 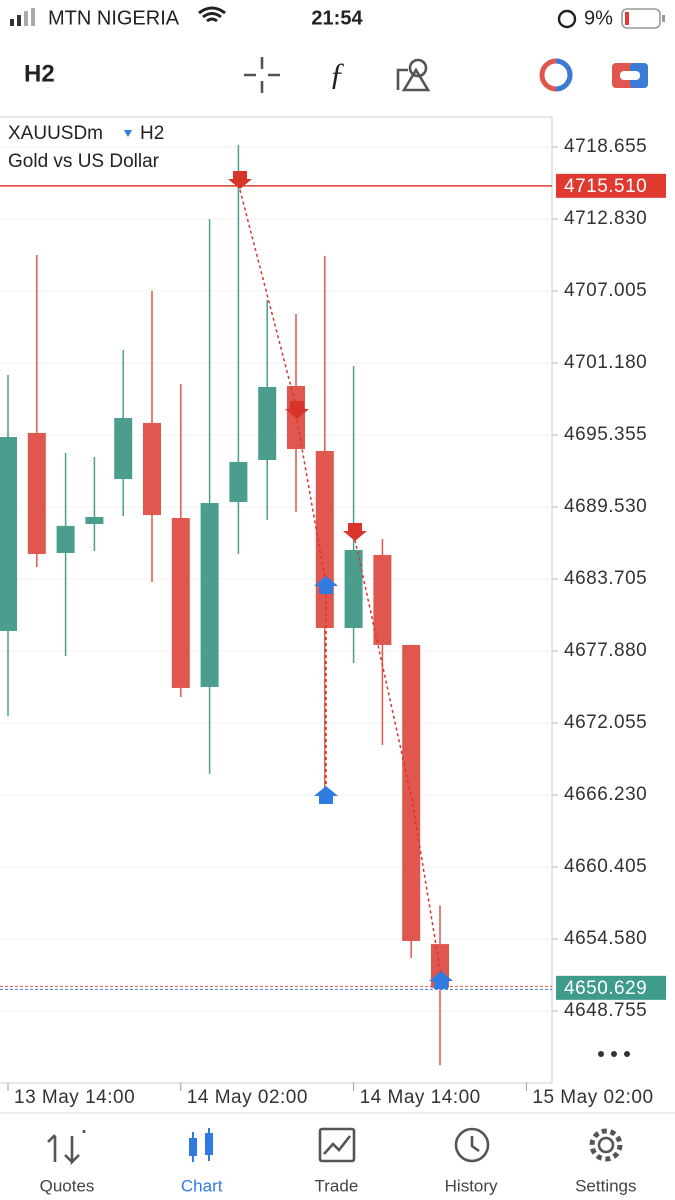 I want to click on battery-level: 9%, so click(x=598, y=18).